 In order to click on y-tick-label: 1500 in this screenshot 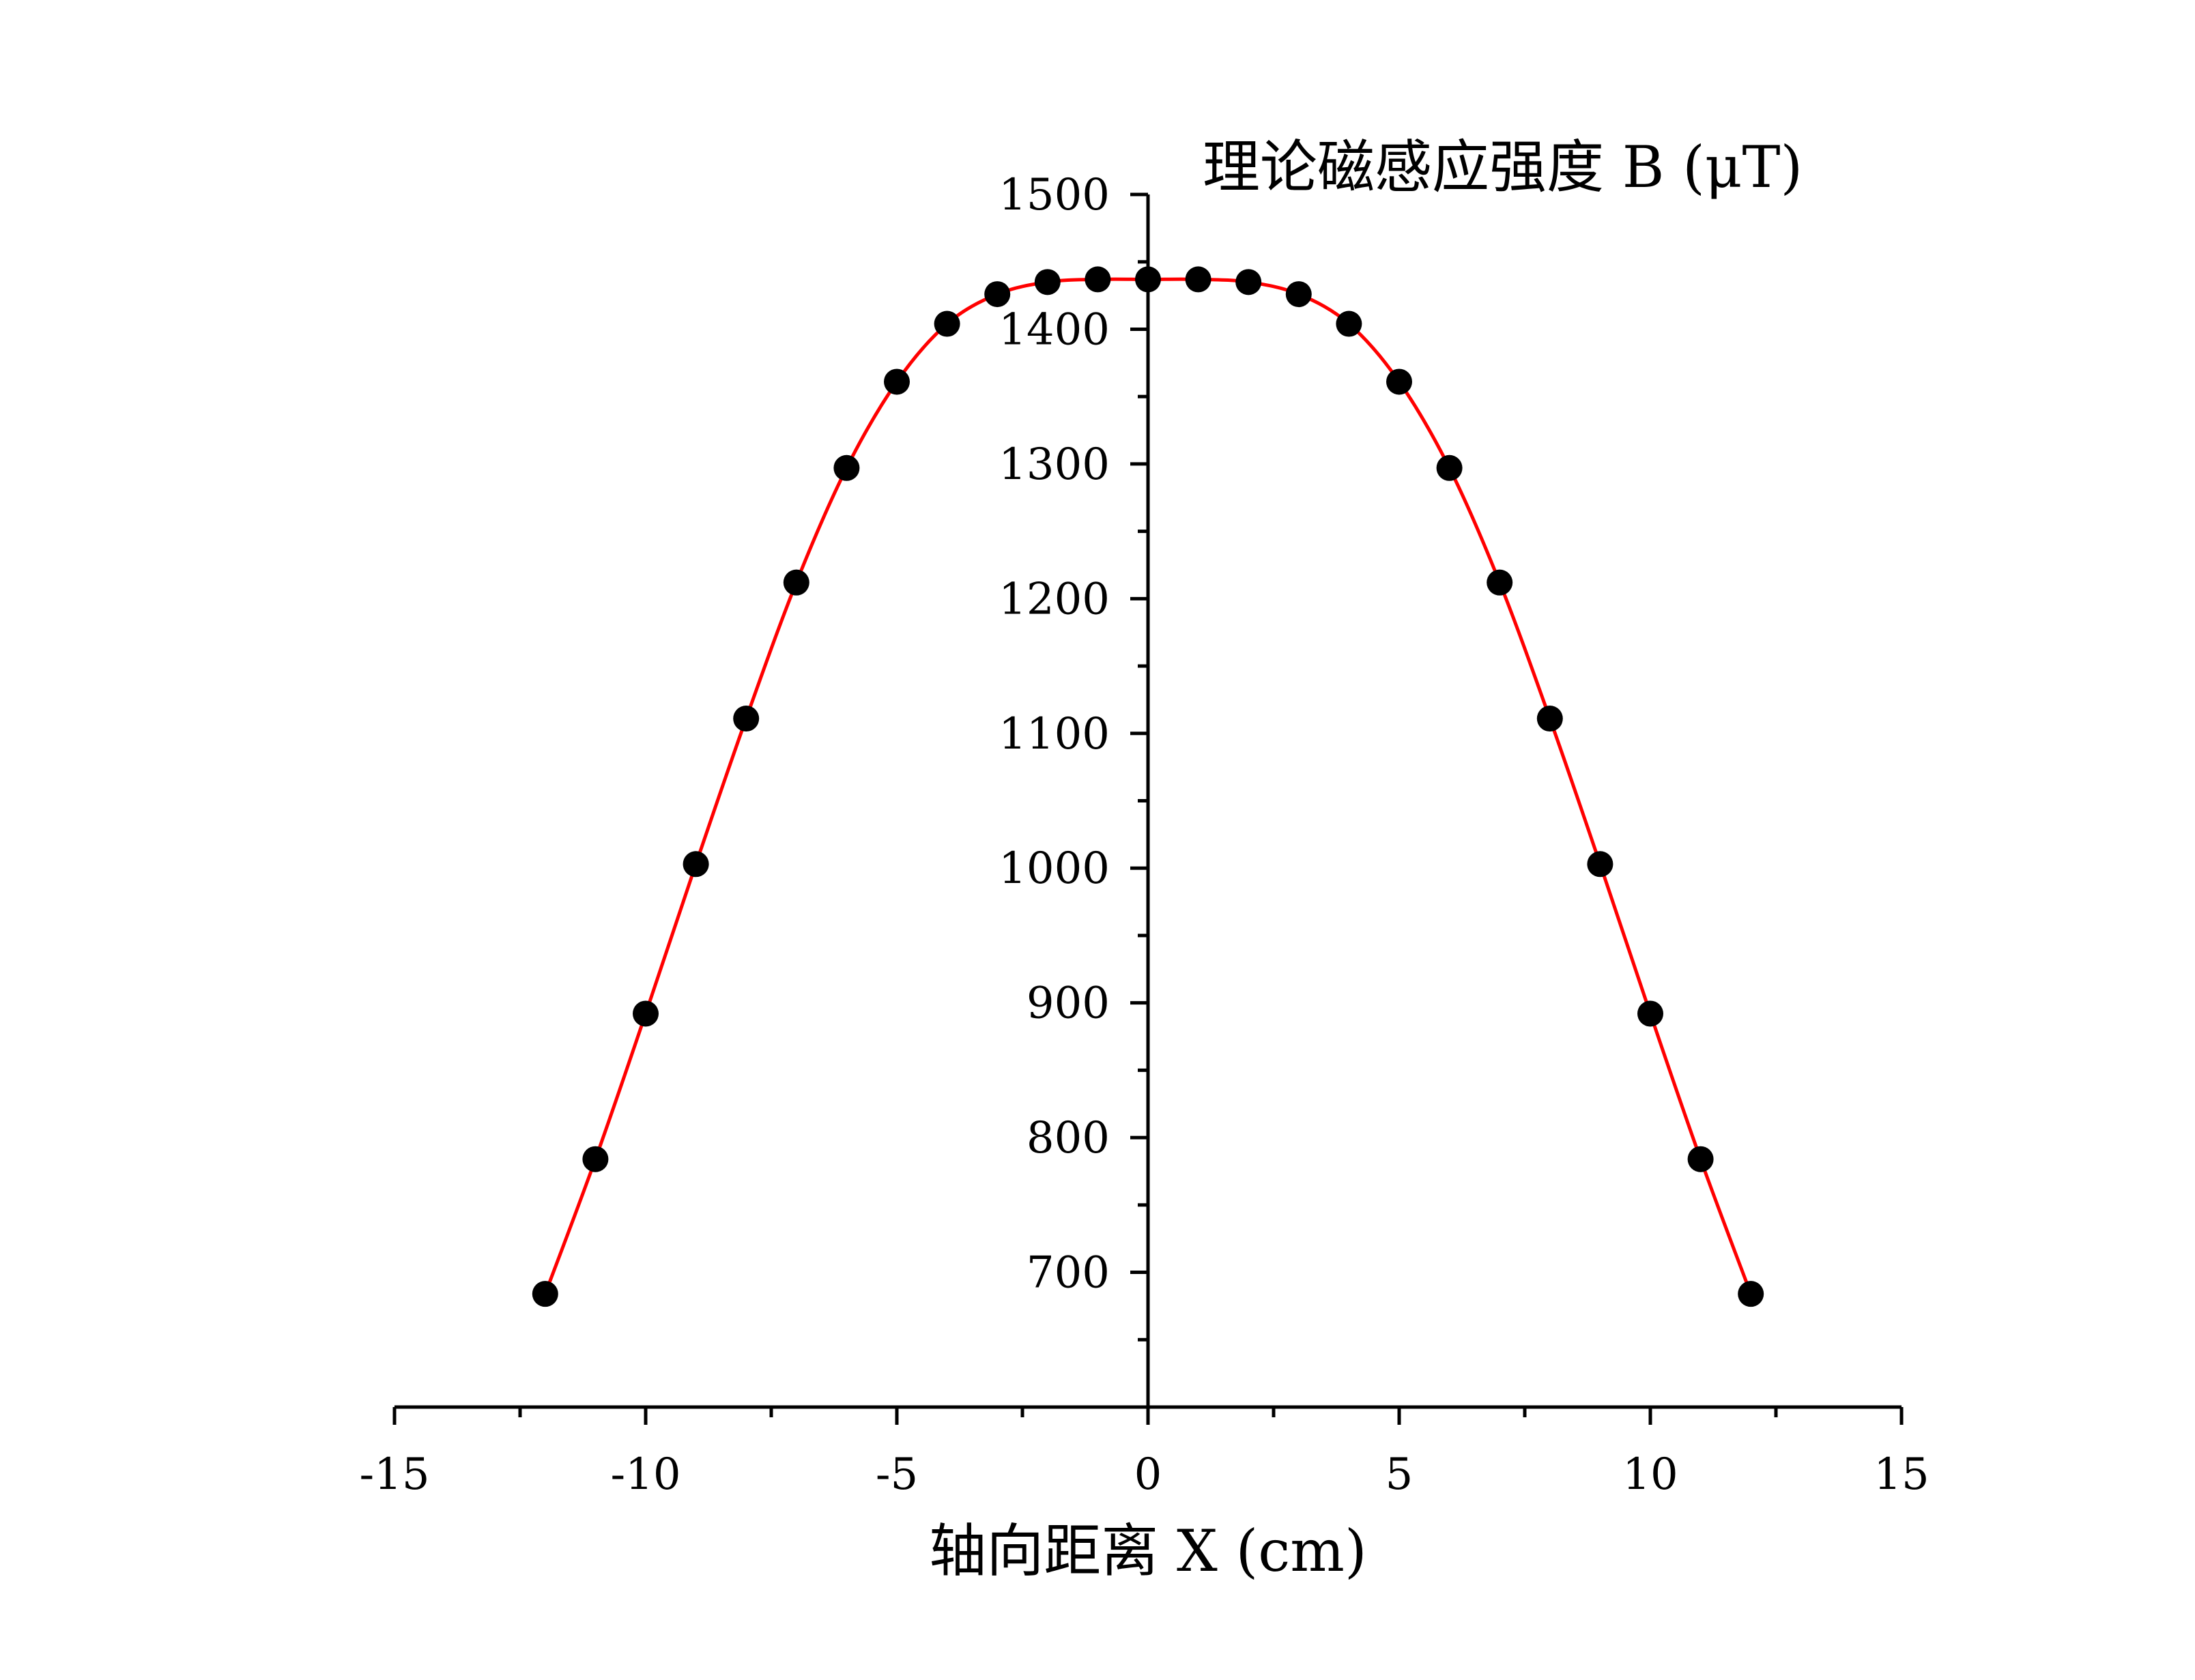, I will do `click(1054, 195)`.